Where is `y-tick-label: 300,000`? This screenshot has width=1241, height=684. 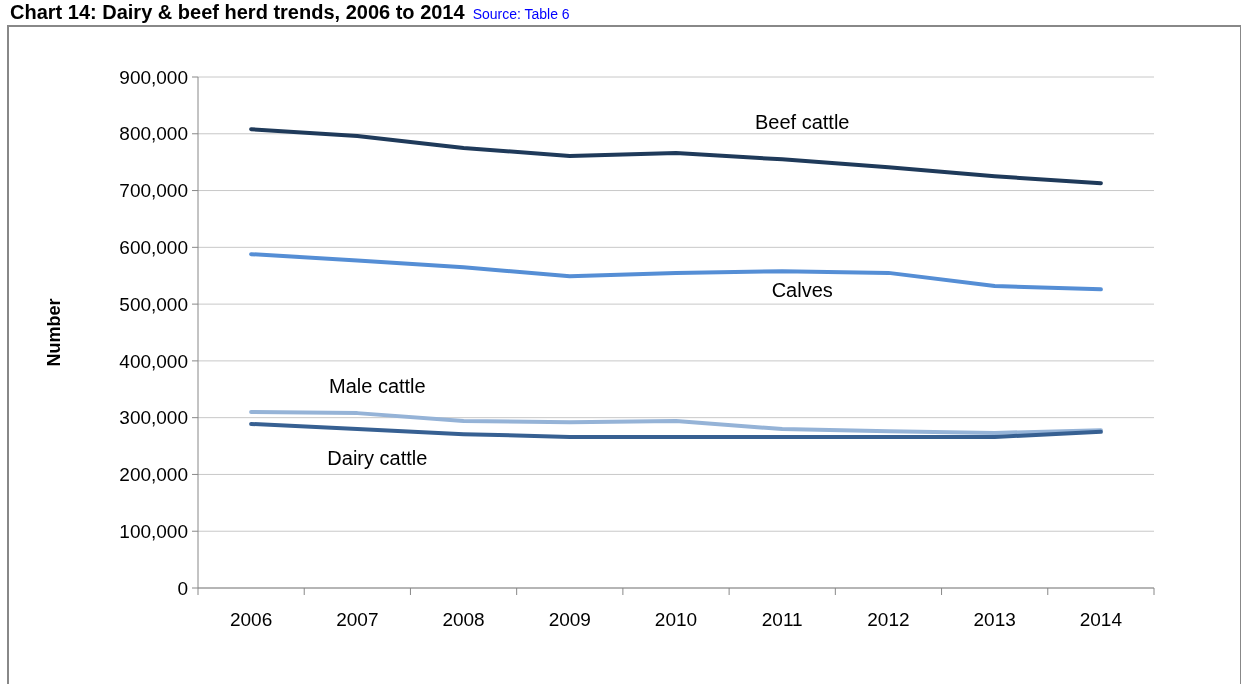 y-tick-label: 300,000 is located at coordinates (153, 418).